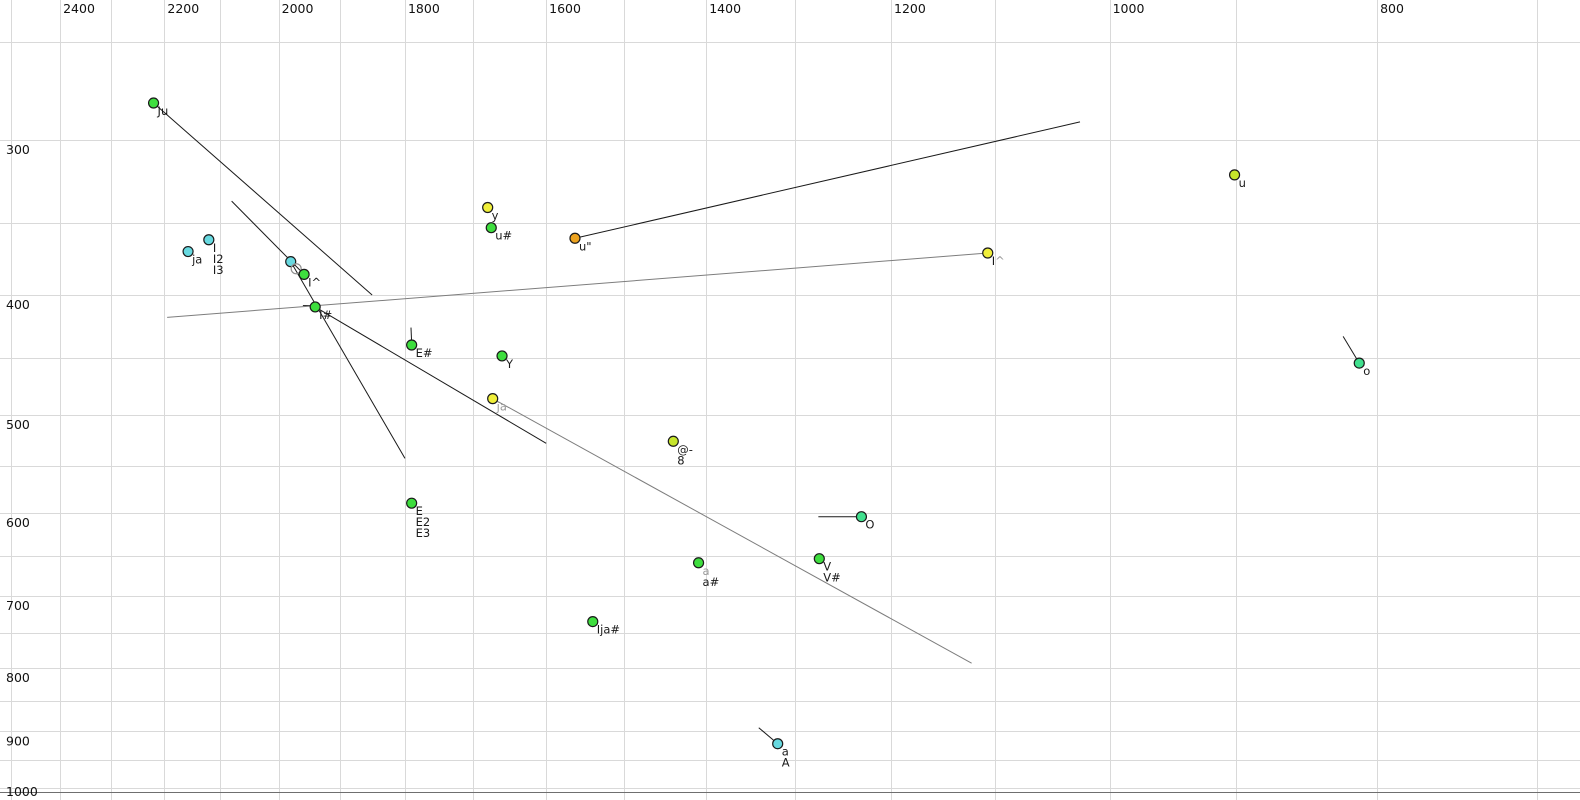  What do you see at coordinates (488, 207) in the screenshot?
I see `point-y` at bounding box center [488, 207].